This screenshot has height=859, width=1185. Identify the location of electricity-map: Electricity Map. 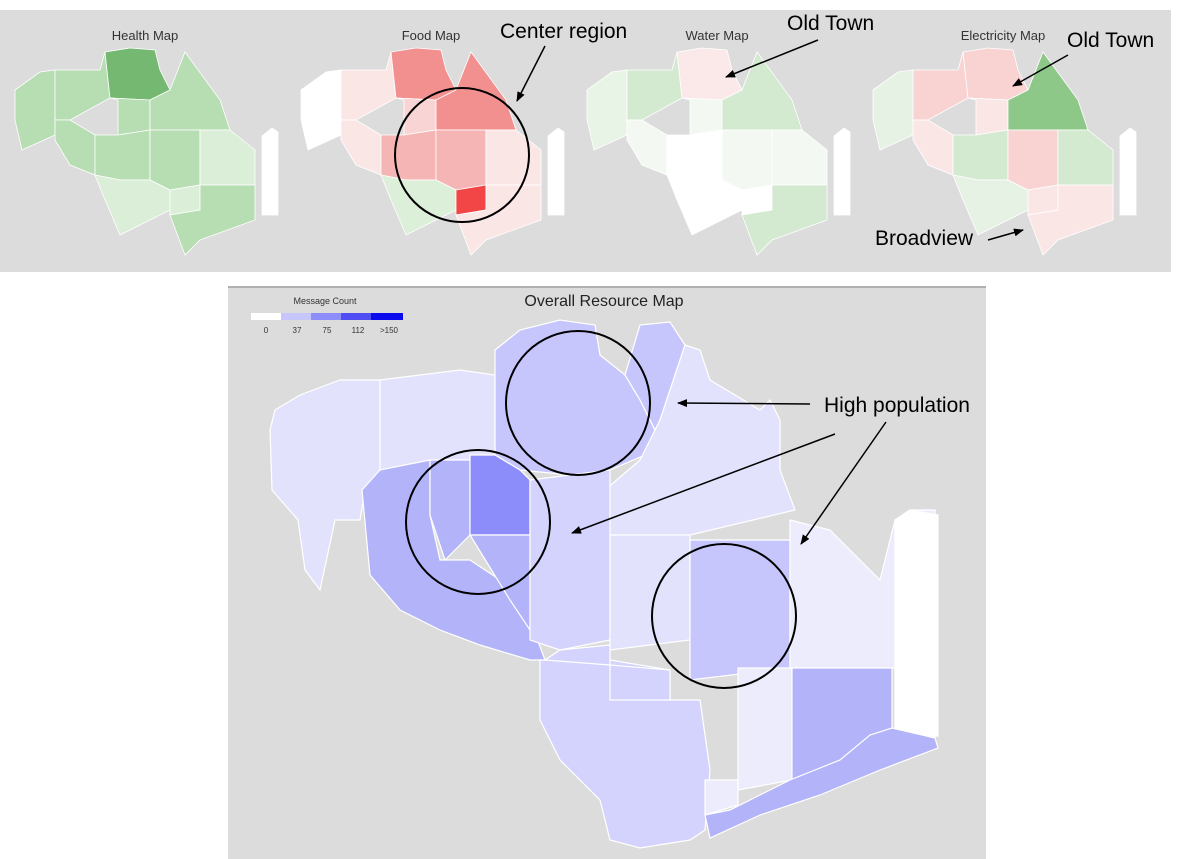
(1004, 142).